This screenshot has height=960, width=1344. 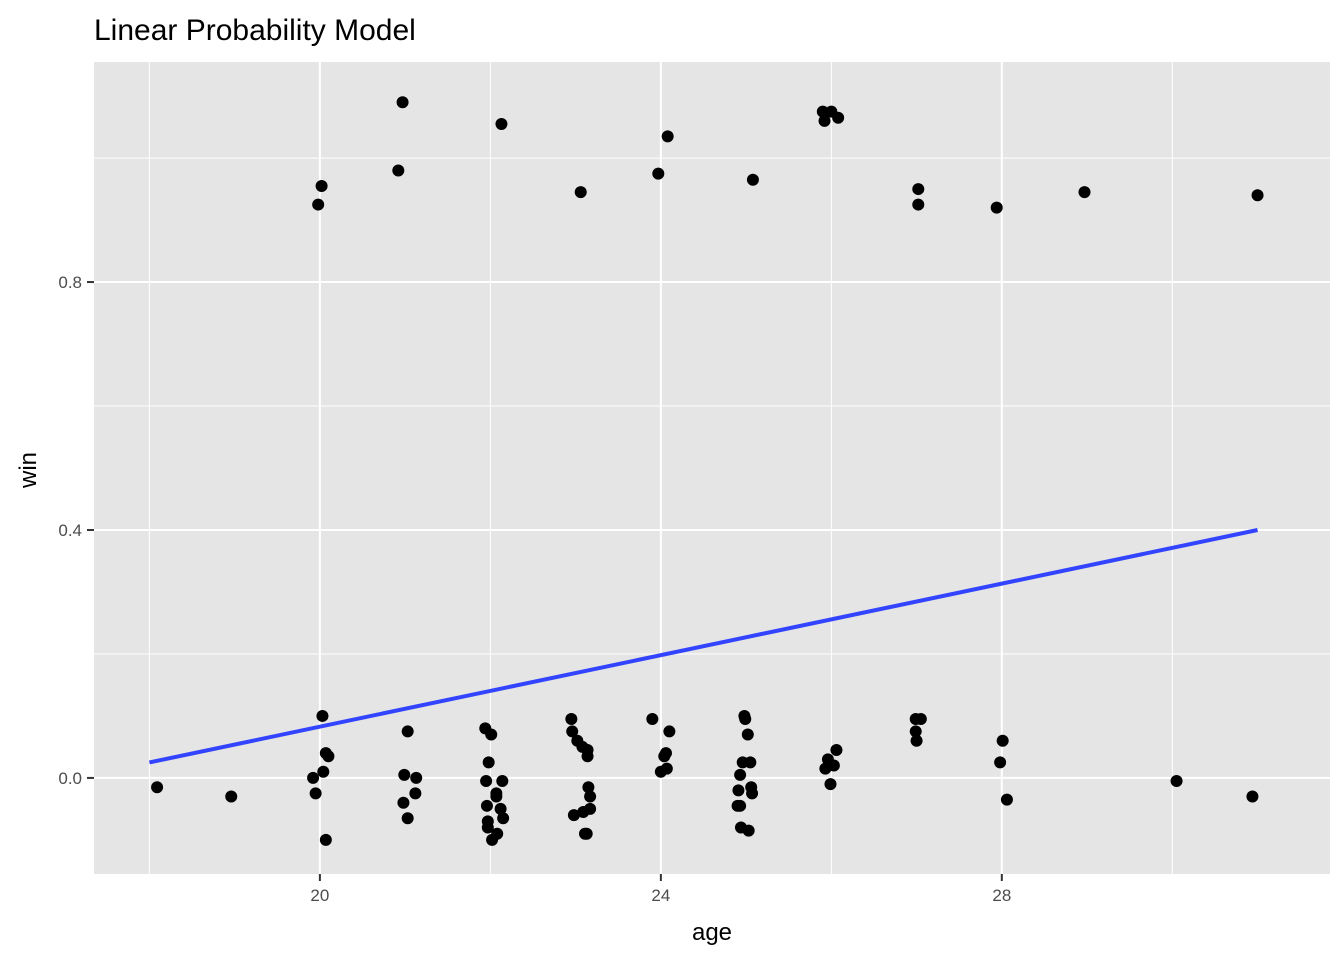 I want to click on x-tick-label: 24, so click(x=660, y=895).